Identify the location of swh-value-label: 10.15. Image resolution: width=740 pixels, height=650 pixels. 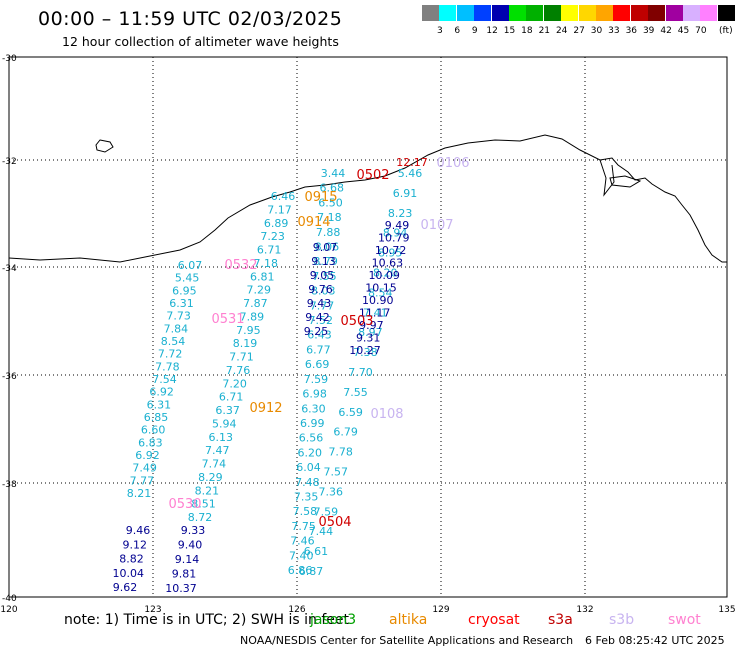
(381, 288).